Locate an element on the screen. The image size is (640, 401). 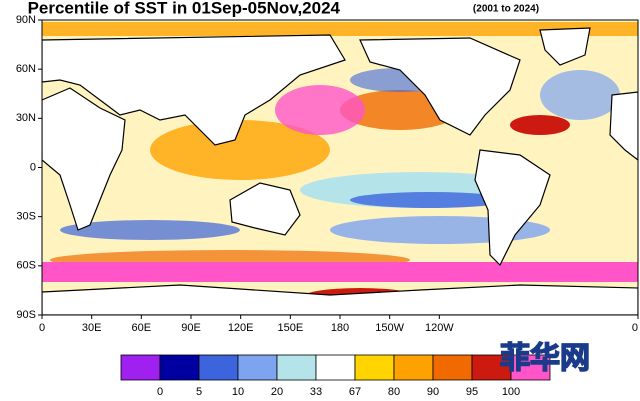
north-america is located at coordinates (440, 86).